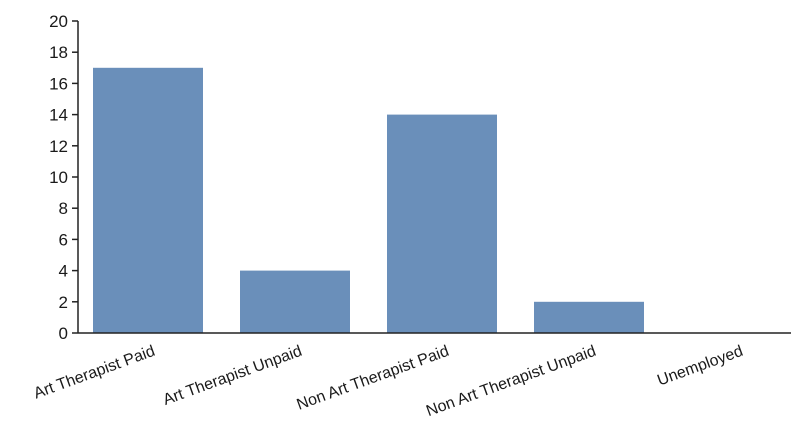 This screenshot has height=428, width=791. What do you see at coordinates (63, 208) in the screenshot?
I see `y-tick-label: 8` at bounding box center [63, 208].